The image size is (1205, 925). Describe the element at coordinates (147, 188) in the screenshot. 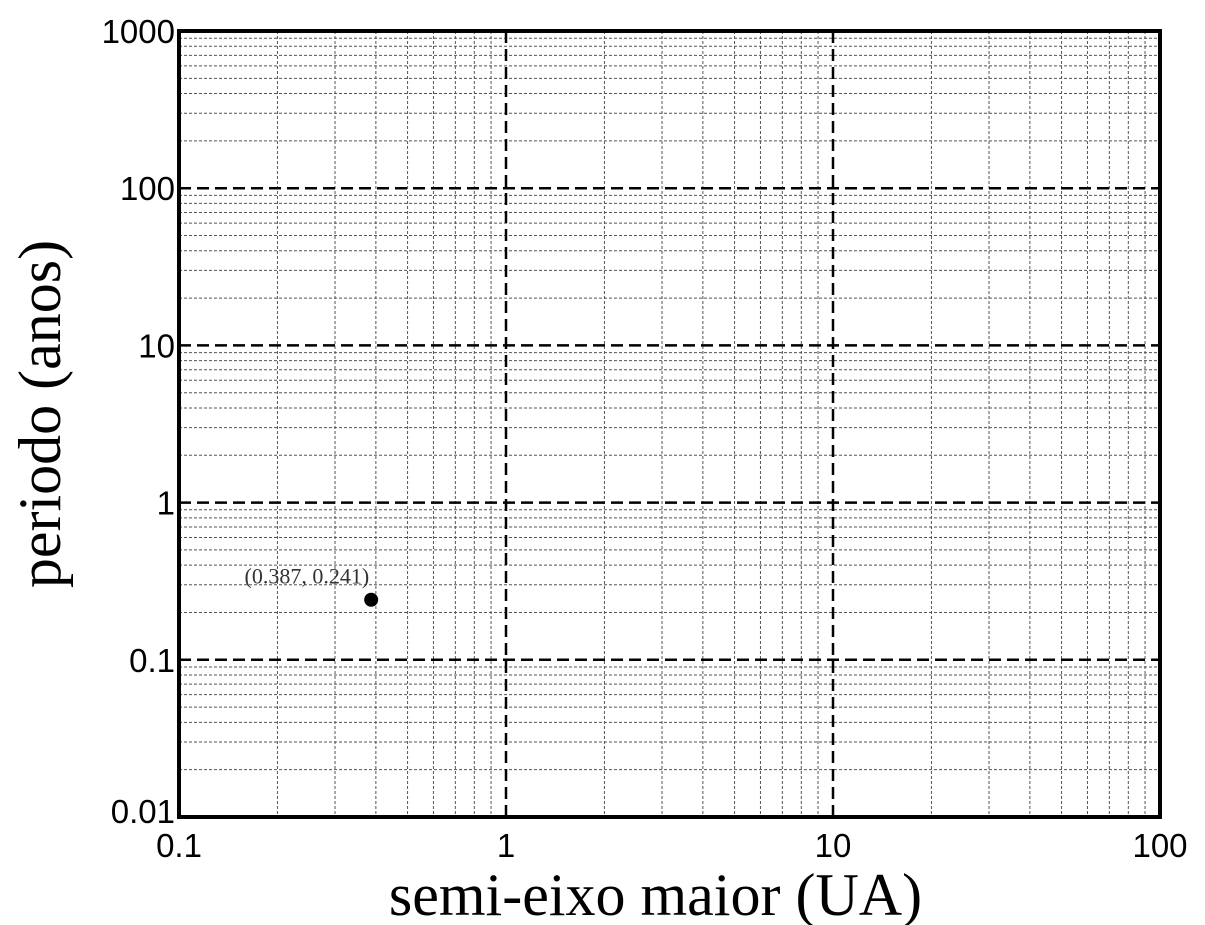

I see `y-tick-label: 100` at that location.